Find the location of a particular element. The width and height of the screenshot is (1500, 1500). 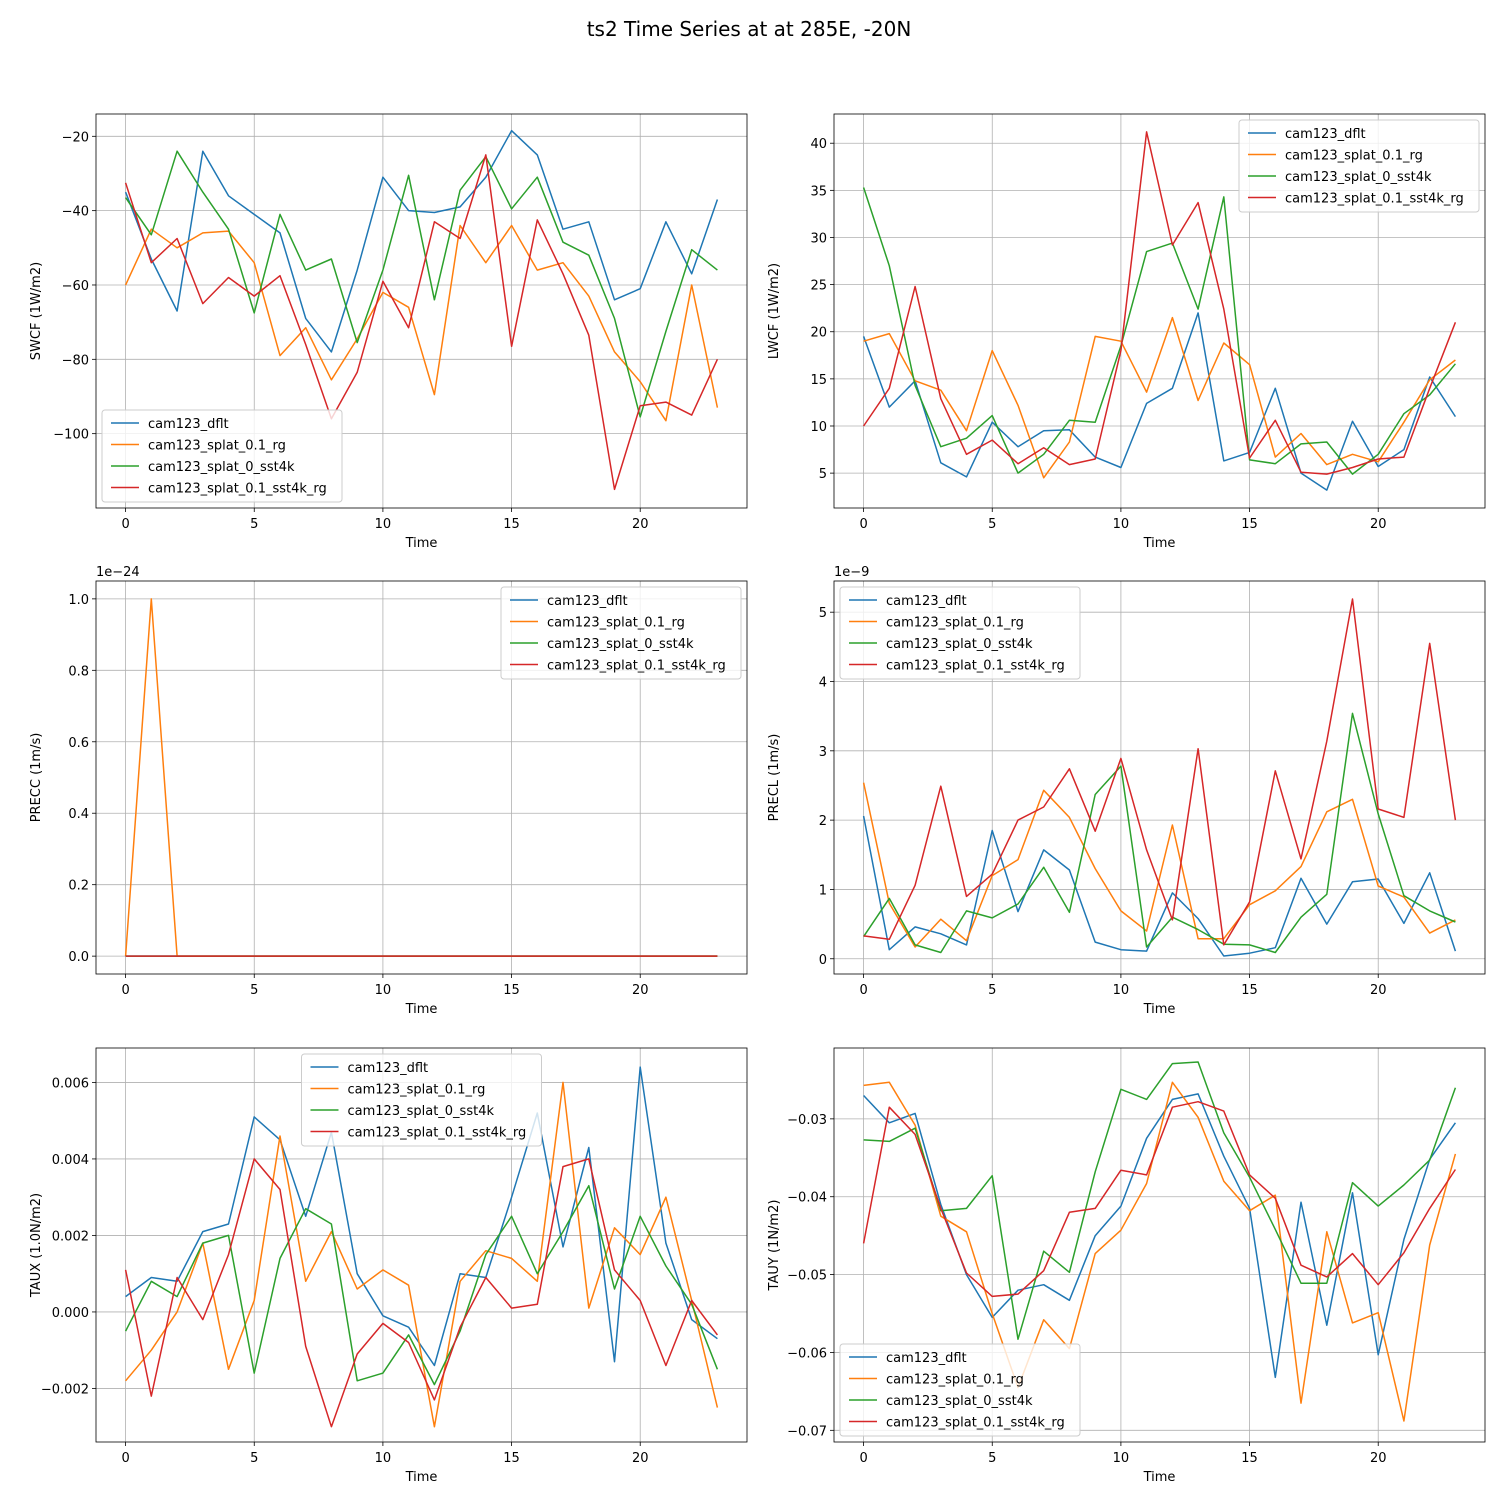

y-axis-label: TAUY (1N/m2) is located at coordinates (774, 1246).